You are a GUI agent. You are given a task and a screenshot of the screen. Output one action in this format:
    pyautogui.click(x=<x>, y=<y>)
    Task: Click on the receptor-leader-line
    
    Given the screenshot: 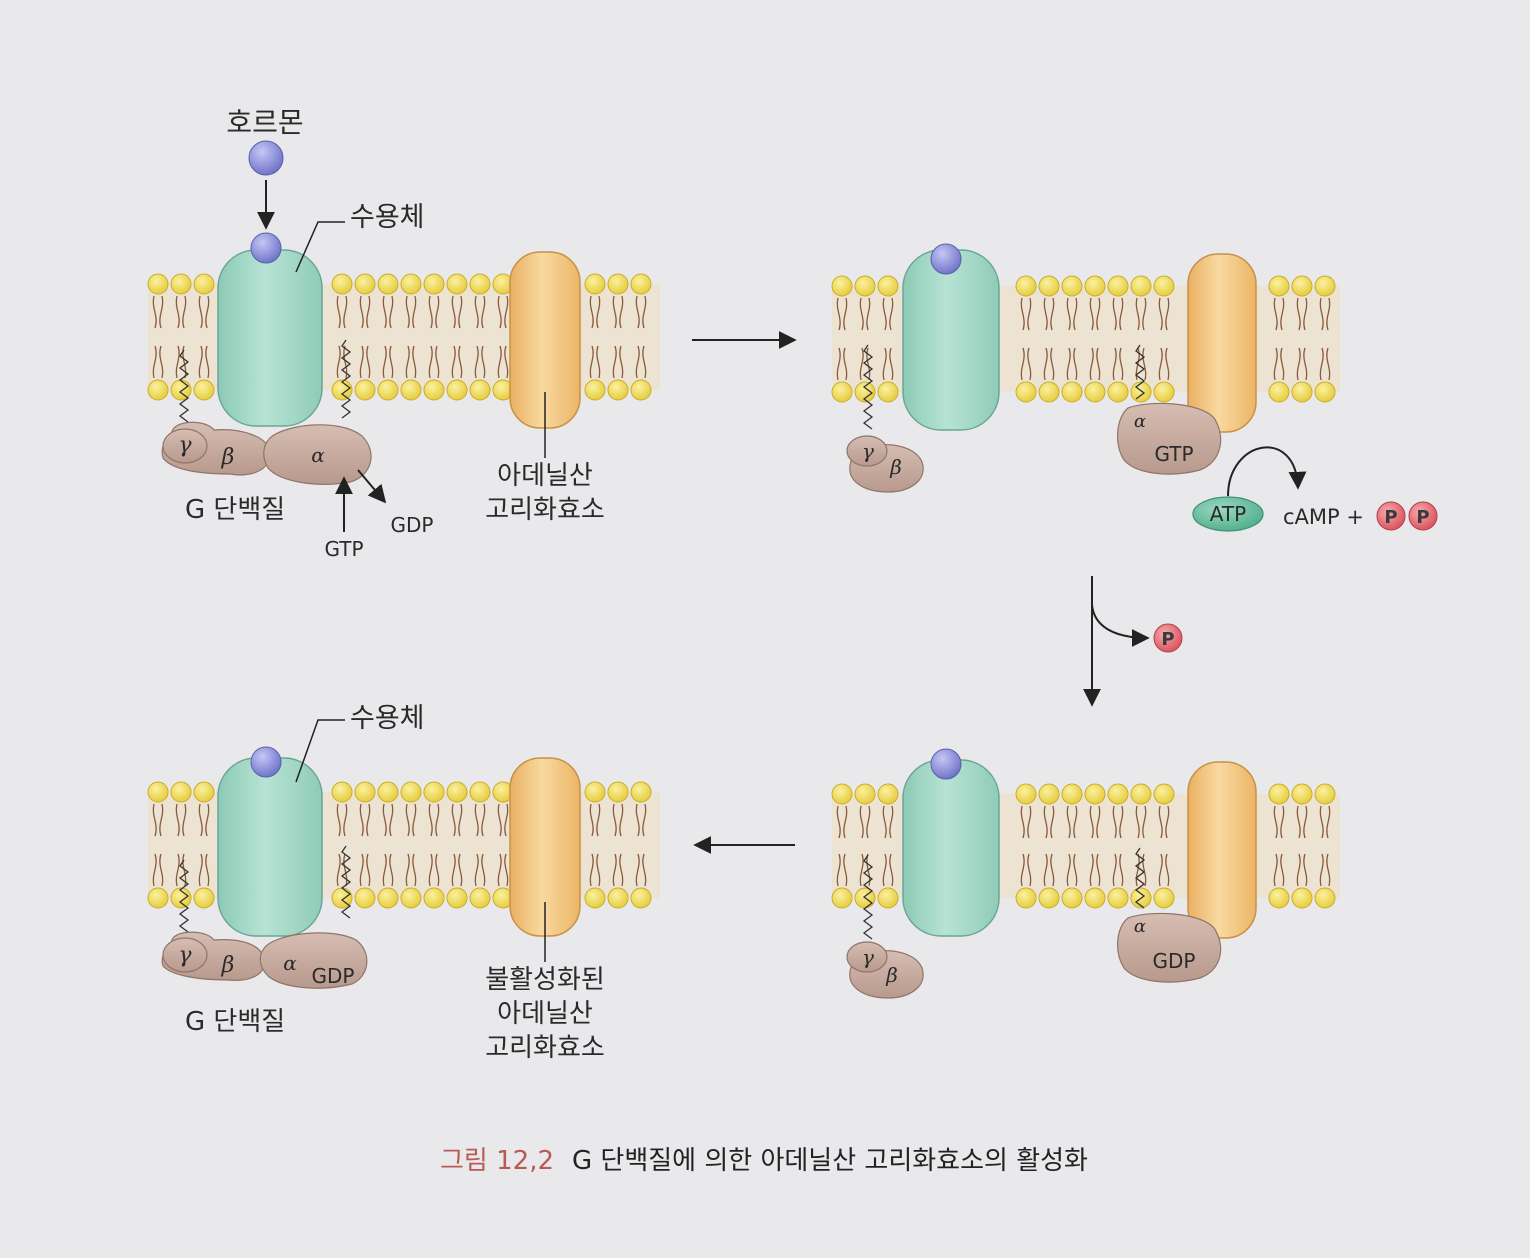 What is the action you would take?
    pyautogui.click(x=320, y=247)
    